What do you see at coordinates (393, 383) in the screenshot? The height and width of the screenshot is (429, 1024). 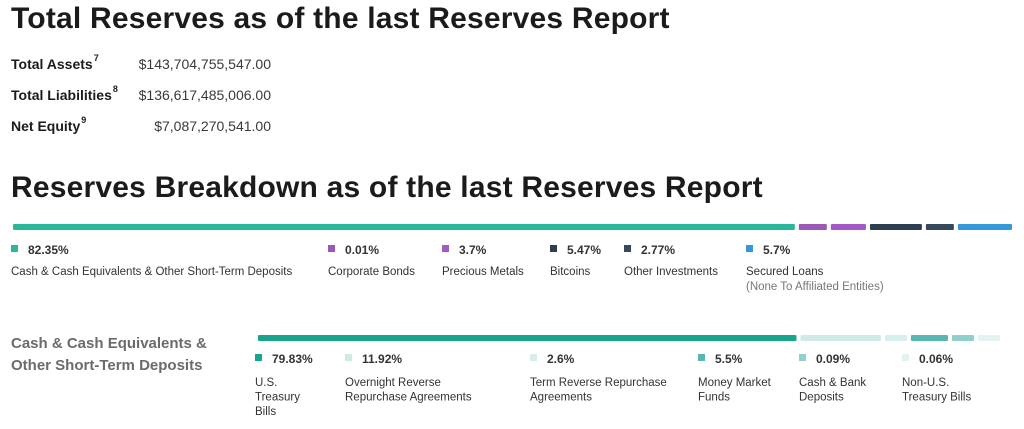 I see `cash-category-label-1-line-0: Overnight Reverse` at bounding box center [393, 383].